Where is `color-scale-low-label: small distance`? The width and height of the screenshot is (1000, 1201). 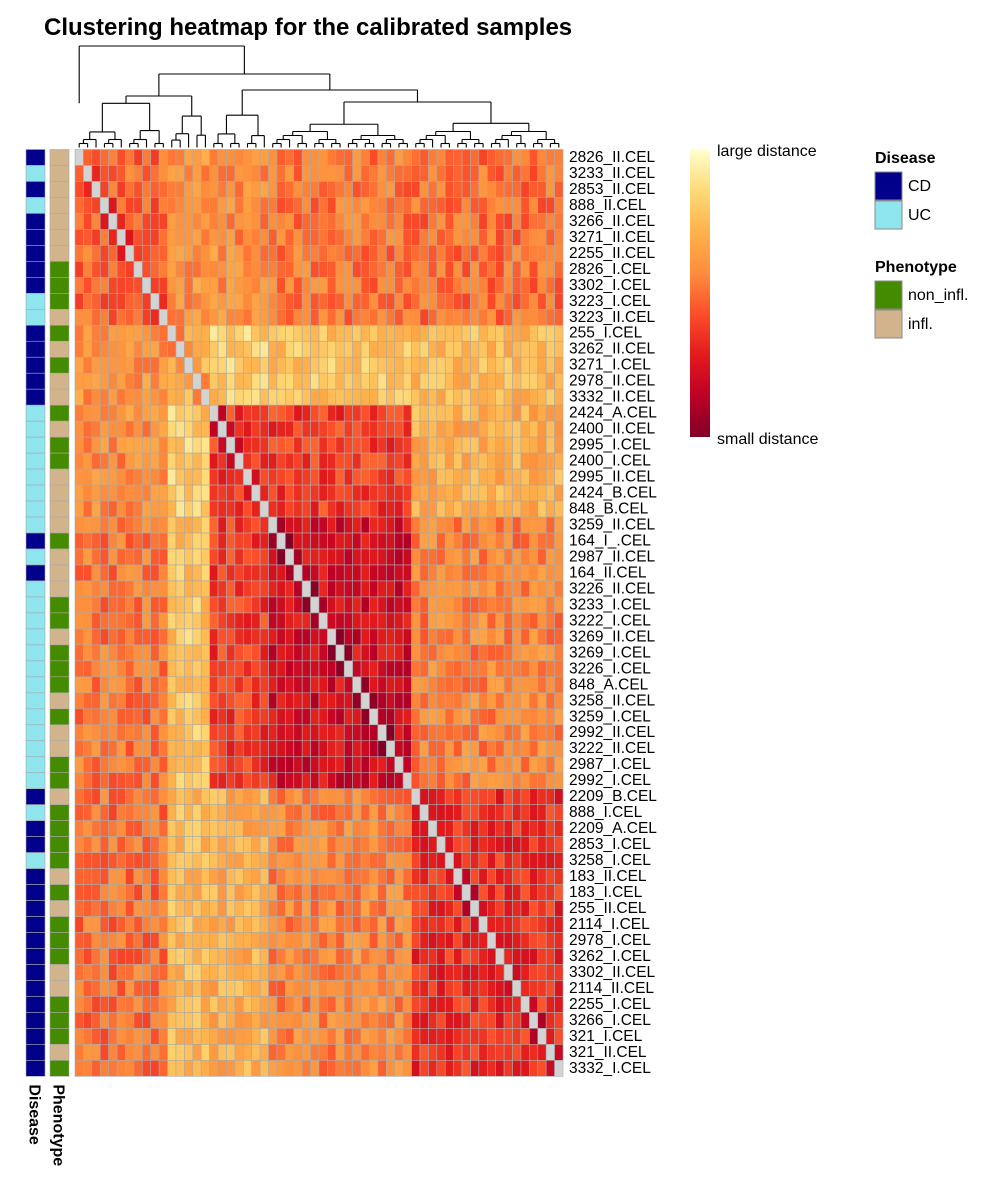 color-scale-low-label: small distance is located at coordinates (767, 439).